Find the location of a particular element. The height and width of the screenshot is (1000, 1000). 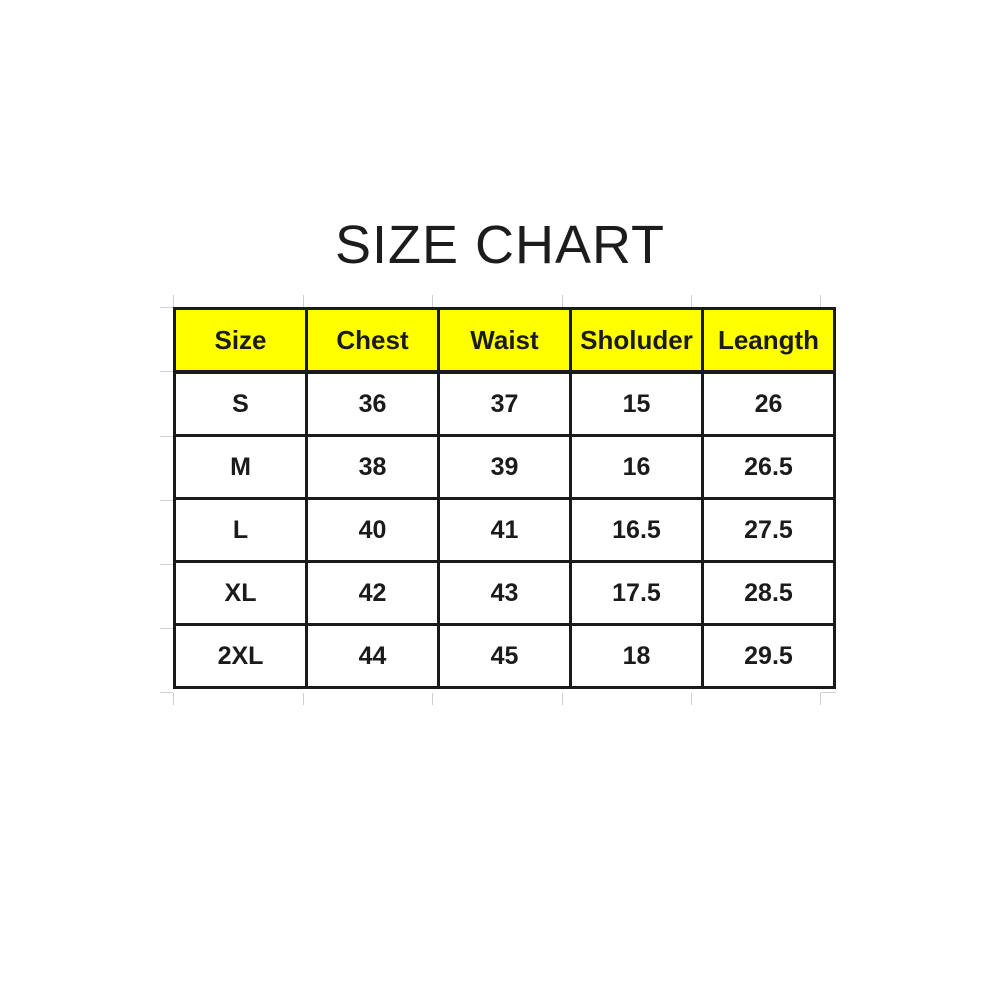

cell-size: 2XL is located at coordinates (240, 656).